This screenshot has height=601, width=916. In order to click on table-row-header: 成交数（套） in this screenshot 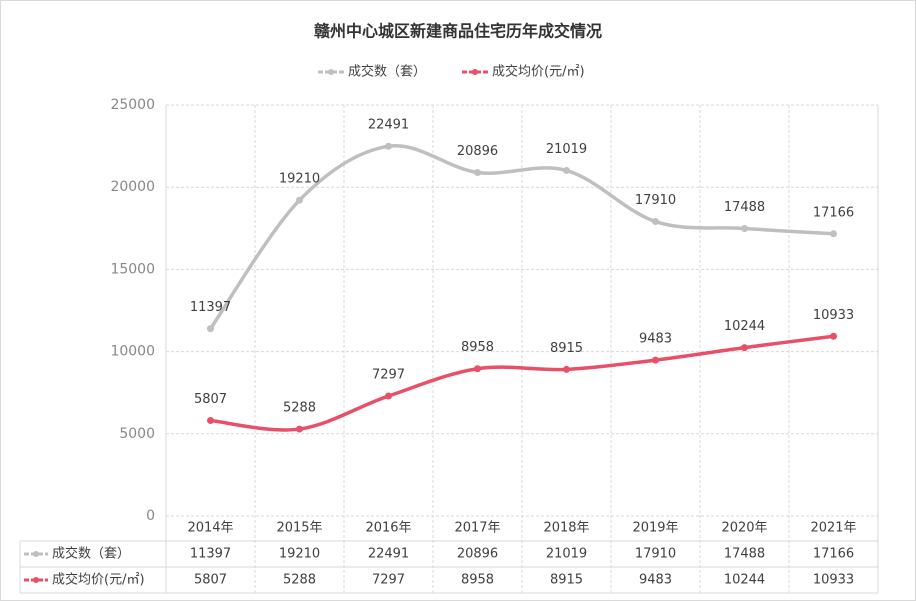, I will do `click(91, 554)`.